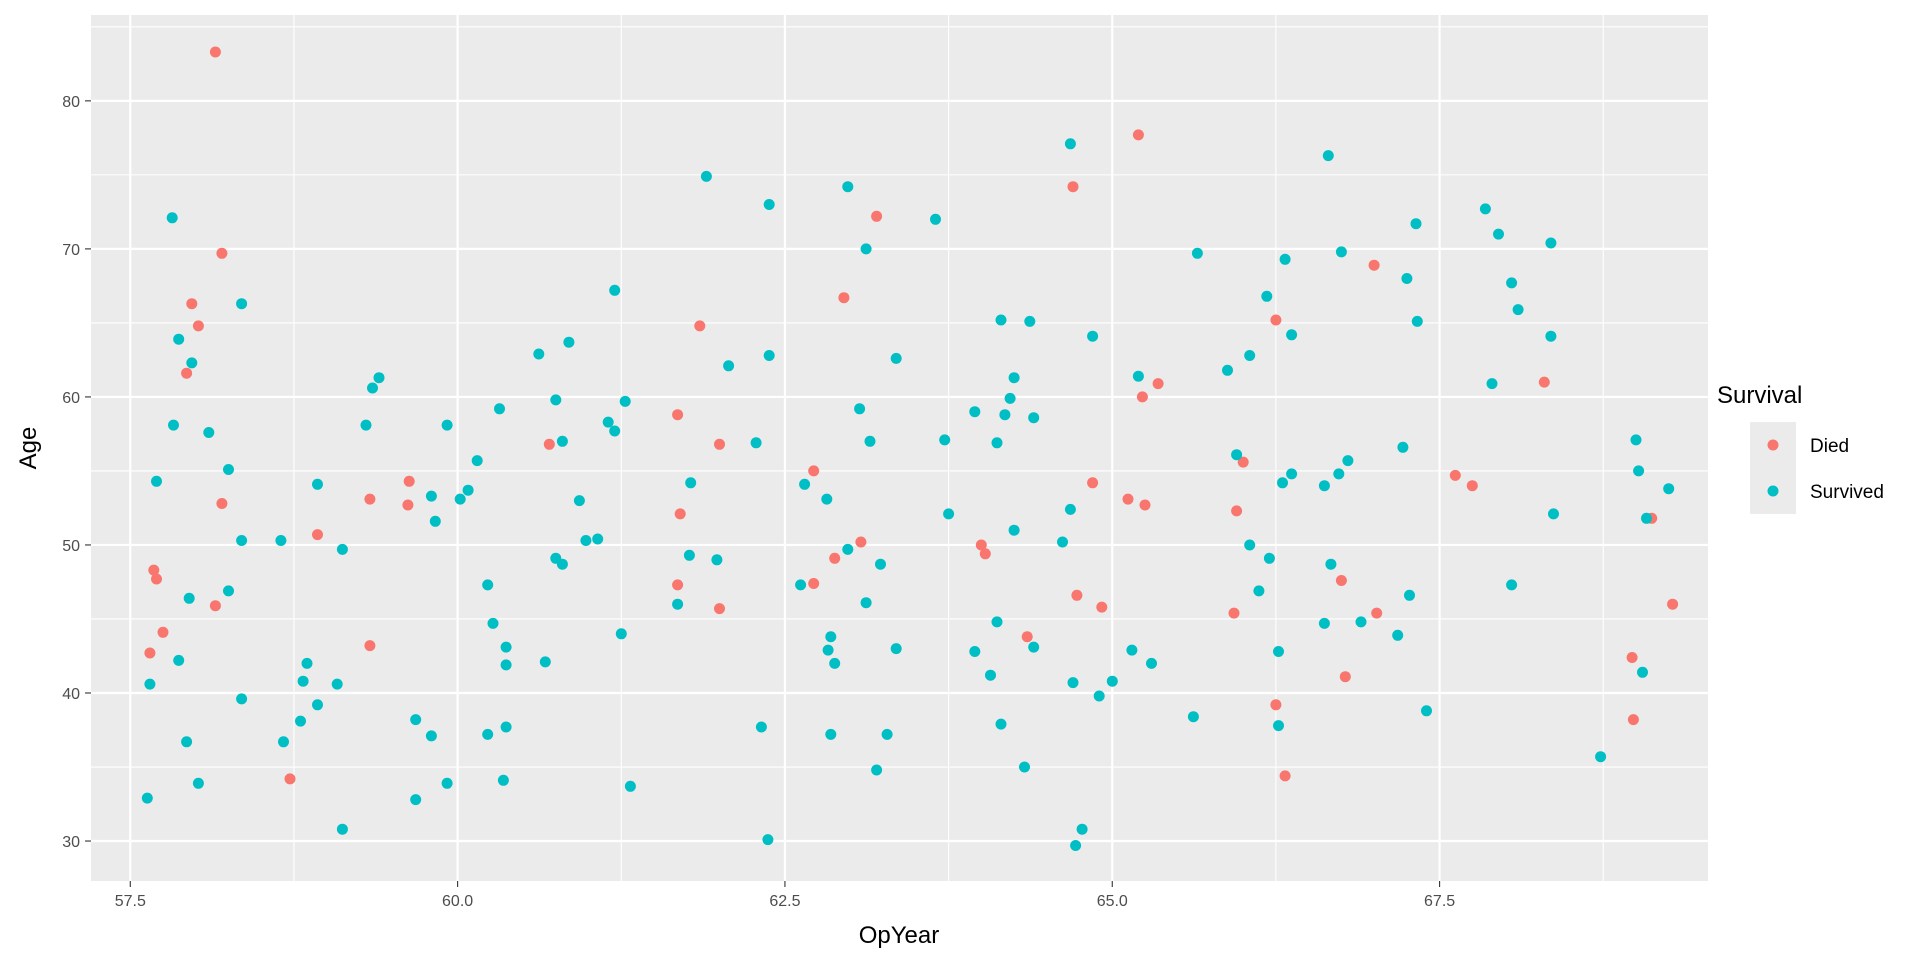 The image size is (1920, 960). What do you see at coordinates (71, 694) in the screenshot?
I see `y-tick-label: 40` at bounding box center [71, 694].